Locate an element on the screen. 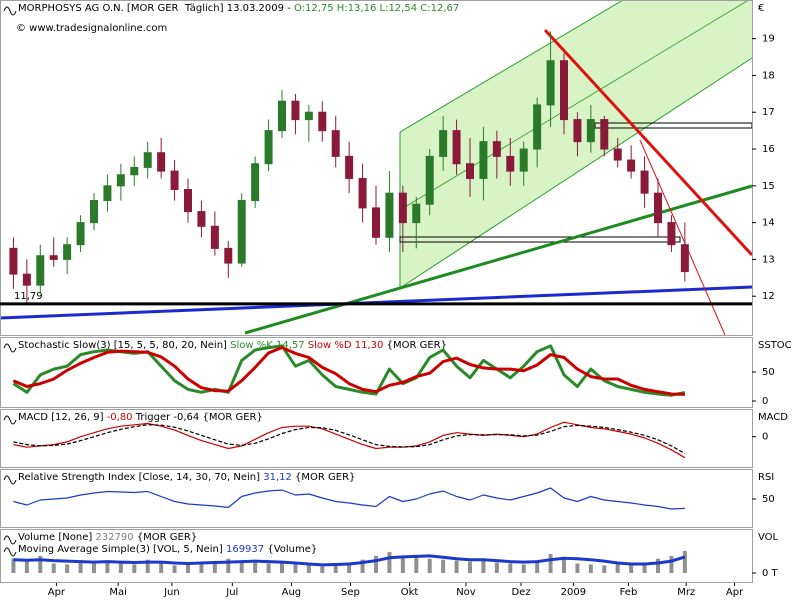 This screenshot has height=600, width=800. y-tick-label: 13 is located at coordinates (768, 259).